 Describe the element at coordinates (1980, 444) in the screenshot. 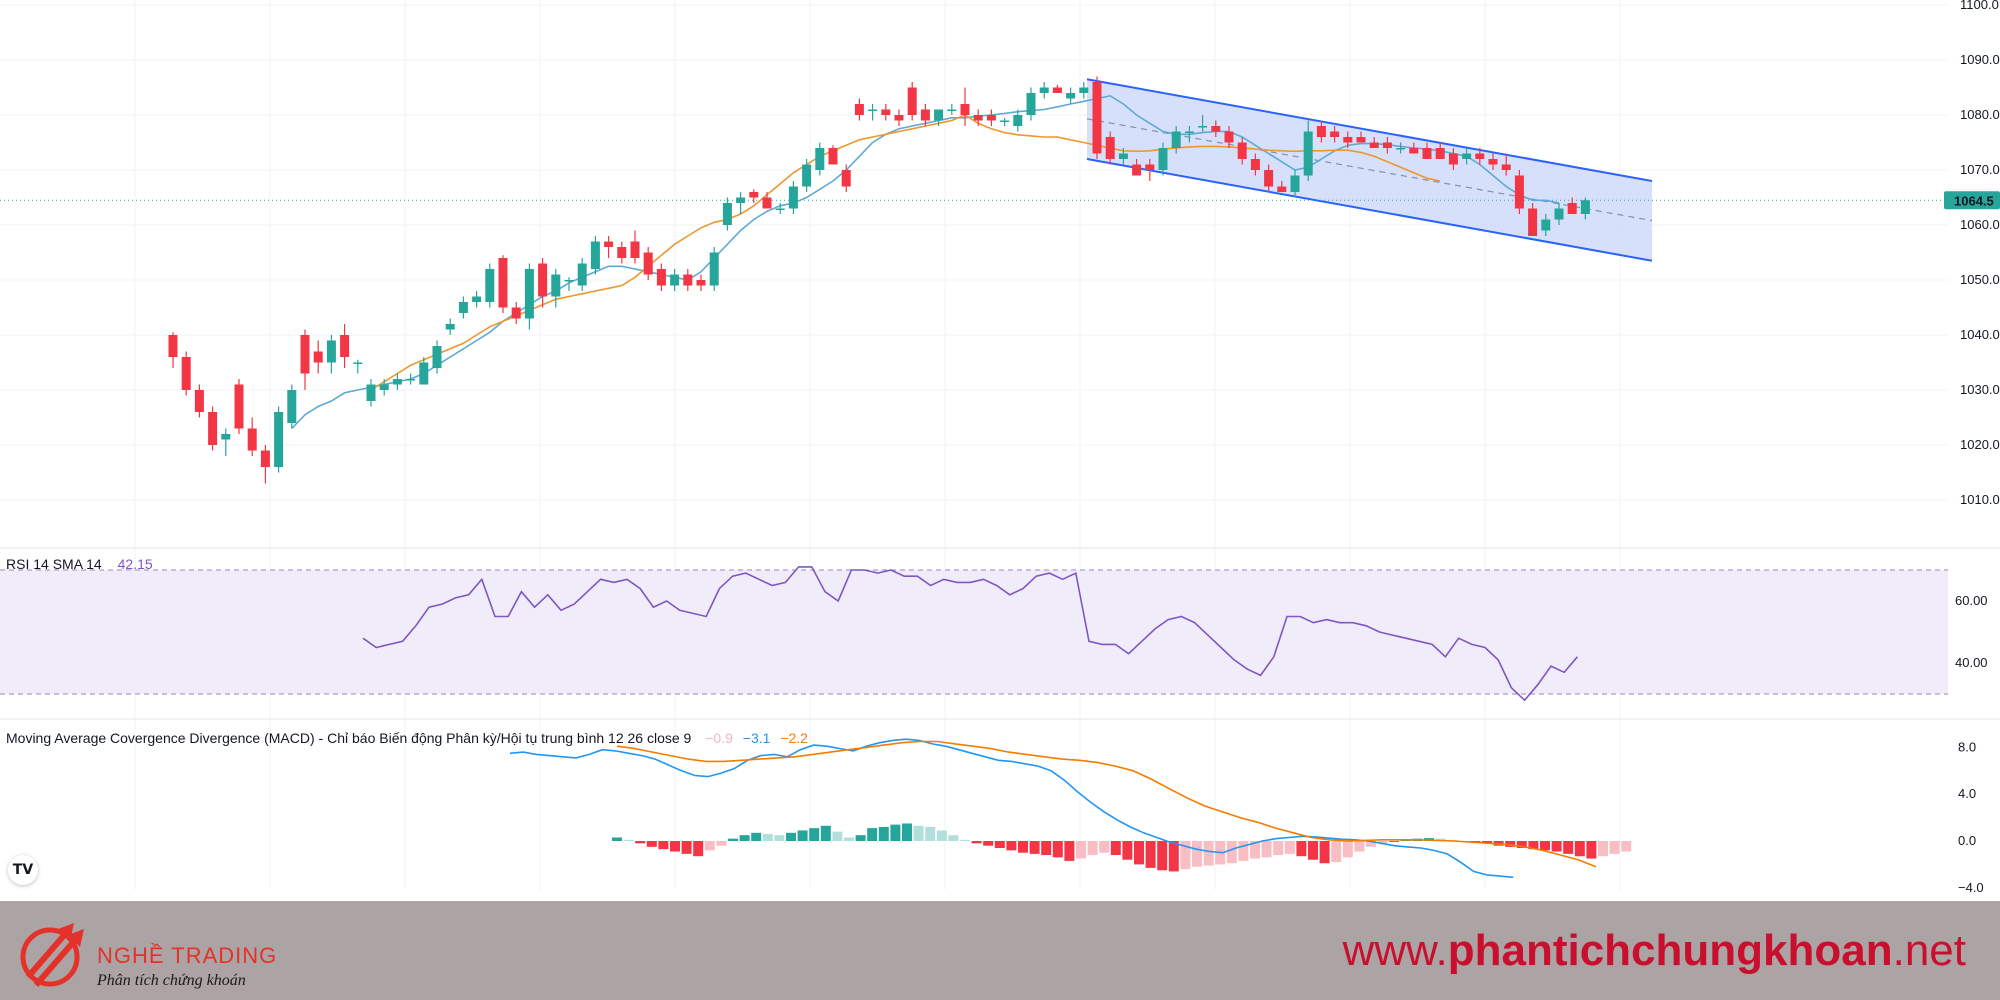

I see `price-tick-label: 1020.0` at that location.